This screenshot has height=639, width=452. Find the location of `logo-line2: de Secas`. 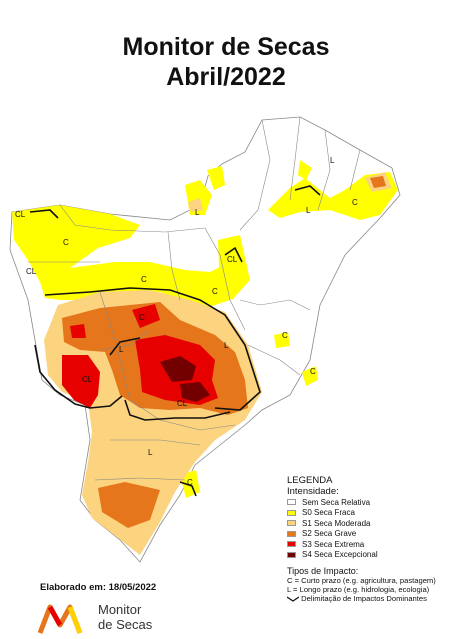

logo-line2: de Secas is located at coordinates (125, 624).